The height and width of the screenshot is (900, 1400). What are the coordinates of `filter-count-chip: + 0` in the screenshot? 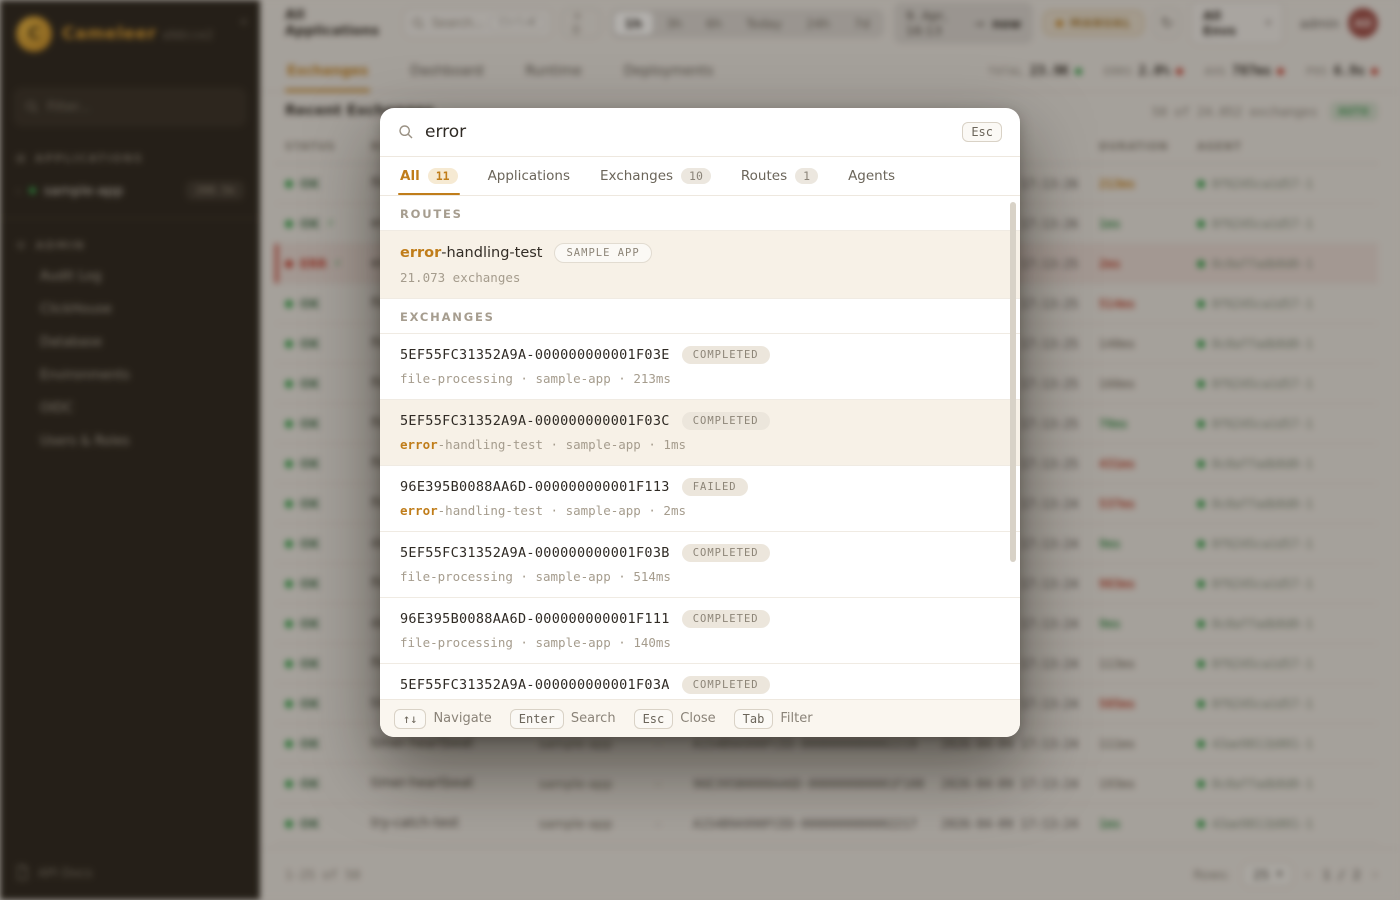 It's located at (581, 23).